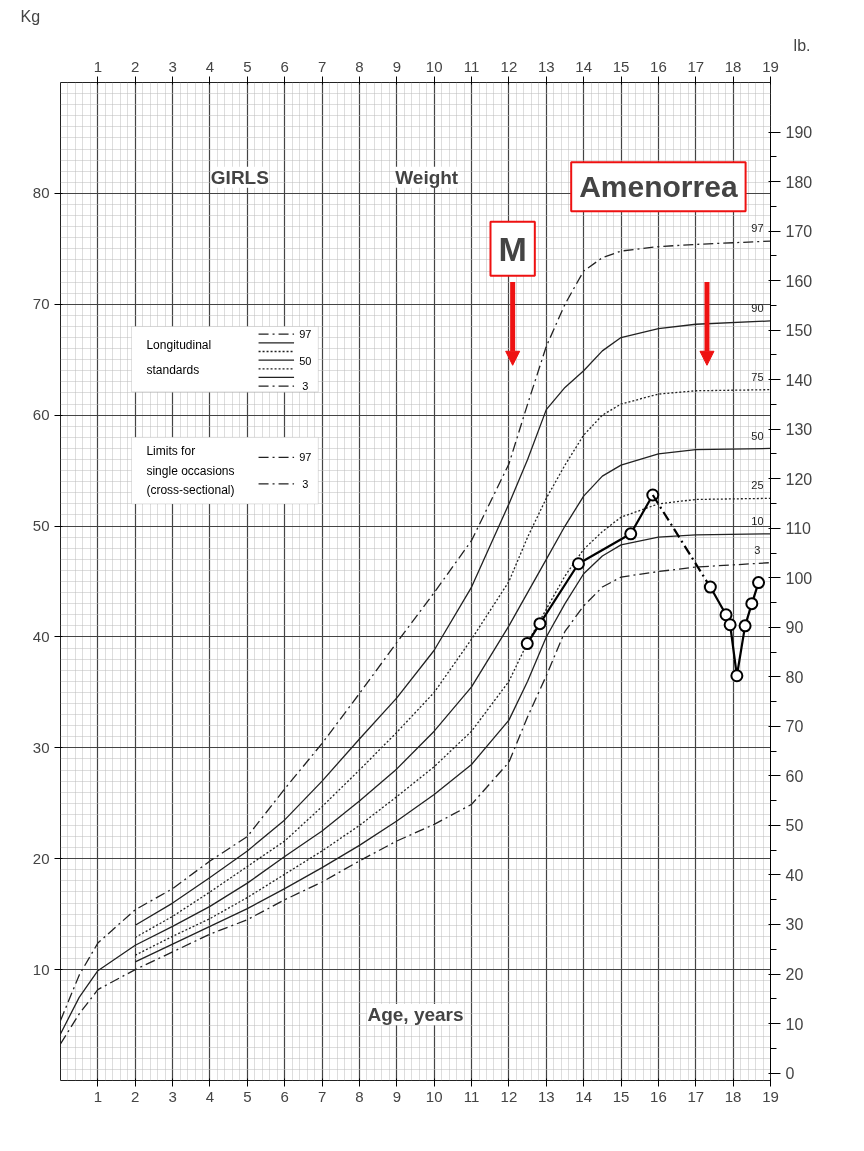 This screenshot has height=1151, width=864. What do you see at coordinates (41, 415) in the screenshot?
I see `y-tick-label: 60` at bounding box center [41, 415].